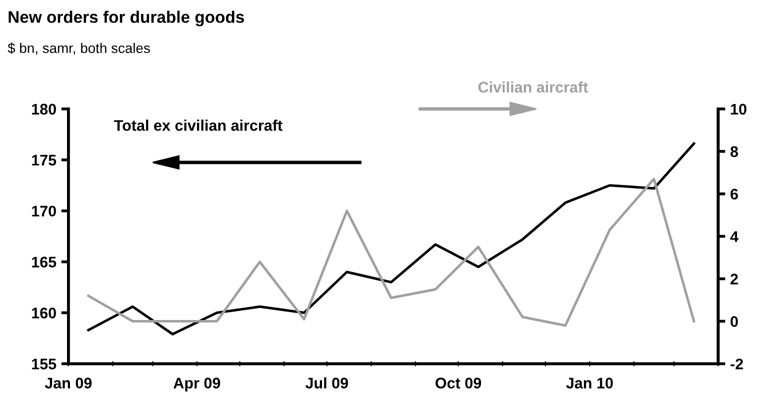  I want to click on y-tick-label: 165, so click(44, 262).